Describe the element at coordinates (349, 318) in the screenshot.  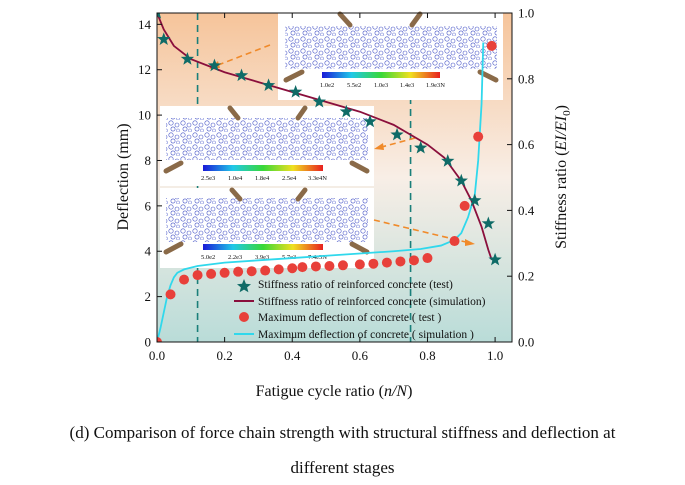
I see `legend-label-deflection-test: Maximum deflection of concrete ( test )` at that location.